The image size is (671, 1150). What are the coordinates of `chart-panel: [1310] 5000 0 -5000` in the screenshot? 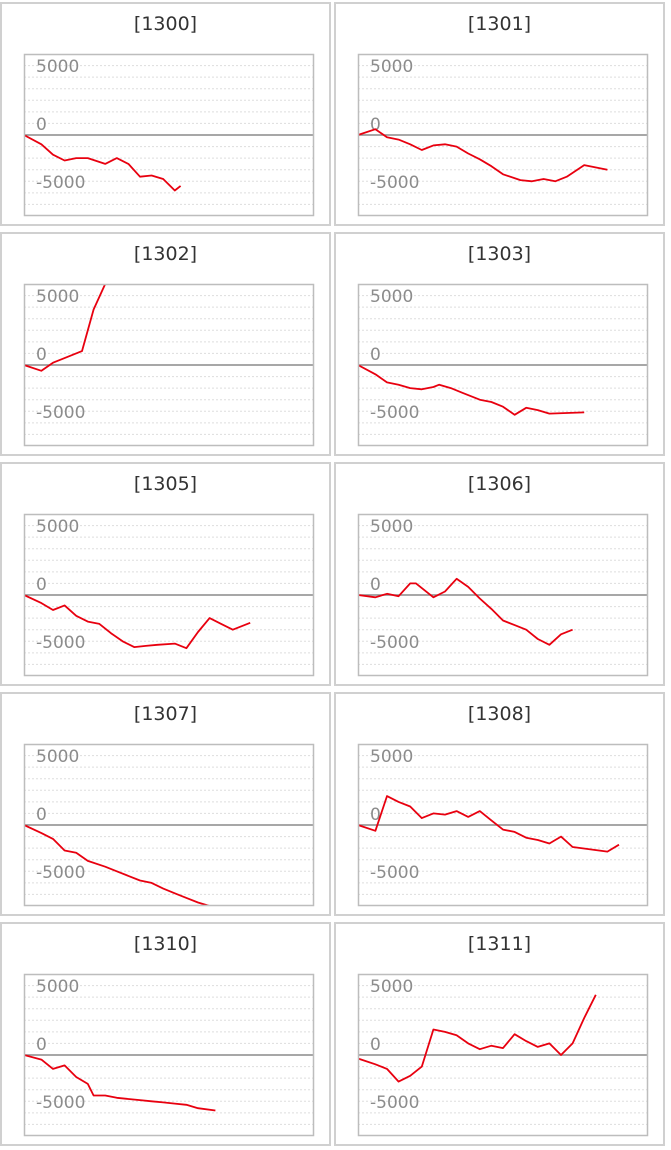 It's located at (165, 1034).